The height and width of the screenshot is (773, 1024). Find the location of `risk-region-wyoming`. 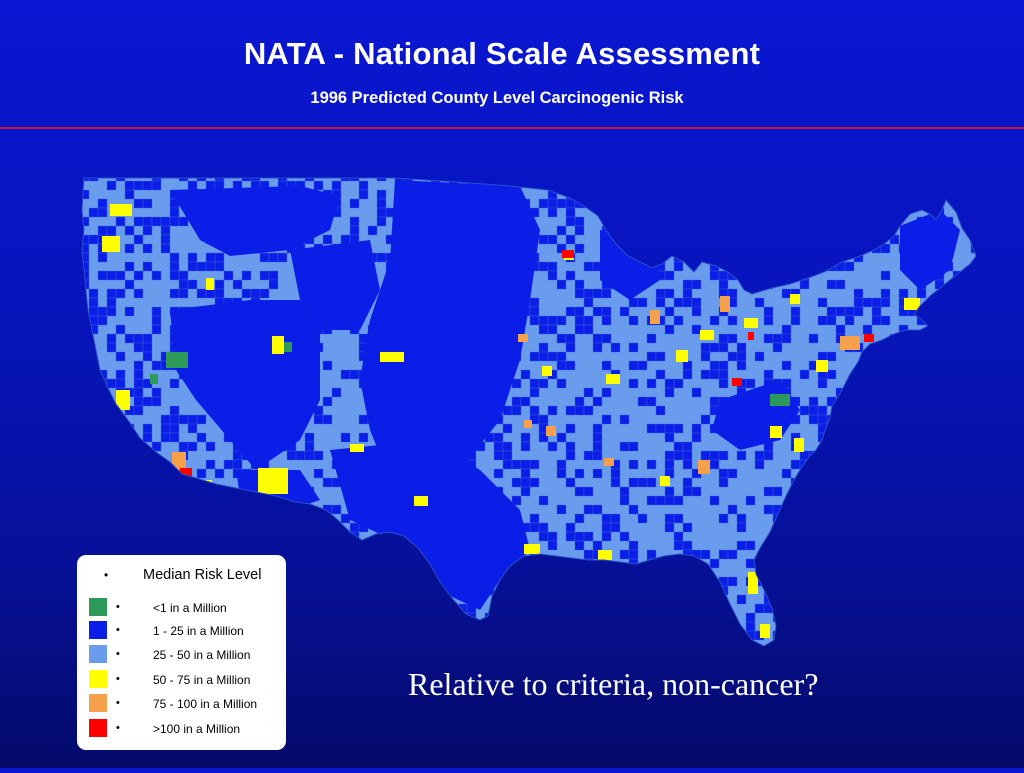

risk-region-wyoming is located at coordinates (335, 285).